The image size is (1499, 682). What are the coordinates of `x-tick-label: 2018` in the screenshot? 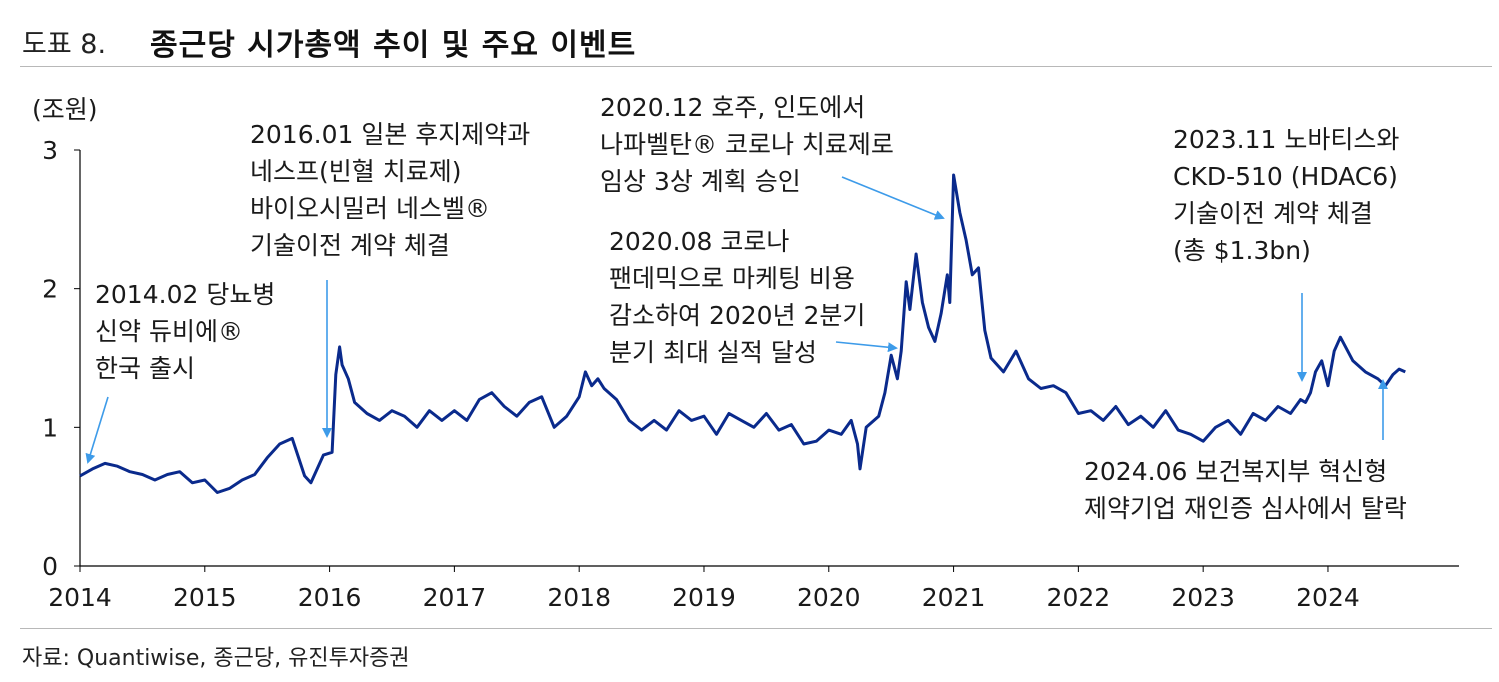 It's located at (579, 597).